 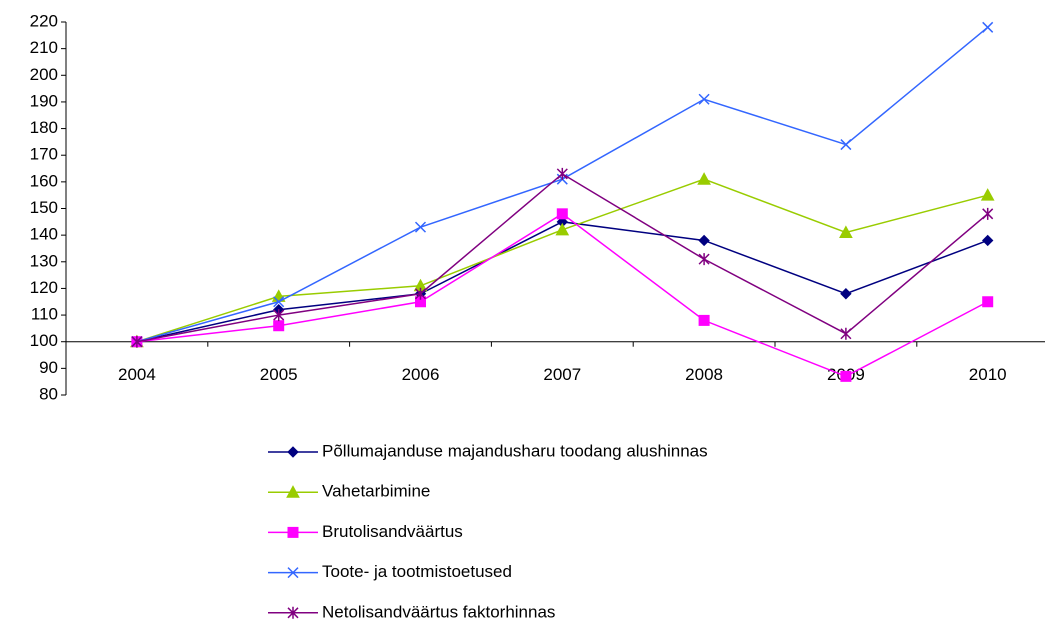 I want to click on legend-label: Netolisandväärtus faktorhinnas, so click(x=438, y=611).